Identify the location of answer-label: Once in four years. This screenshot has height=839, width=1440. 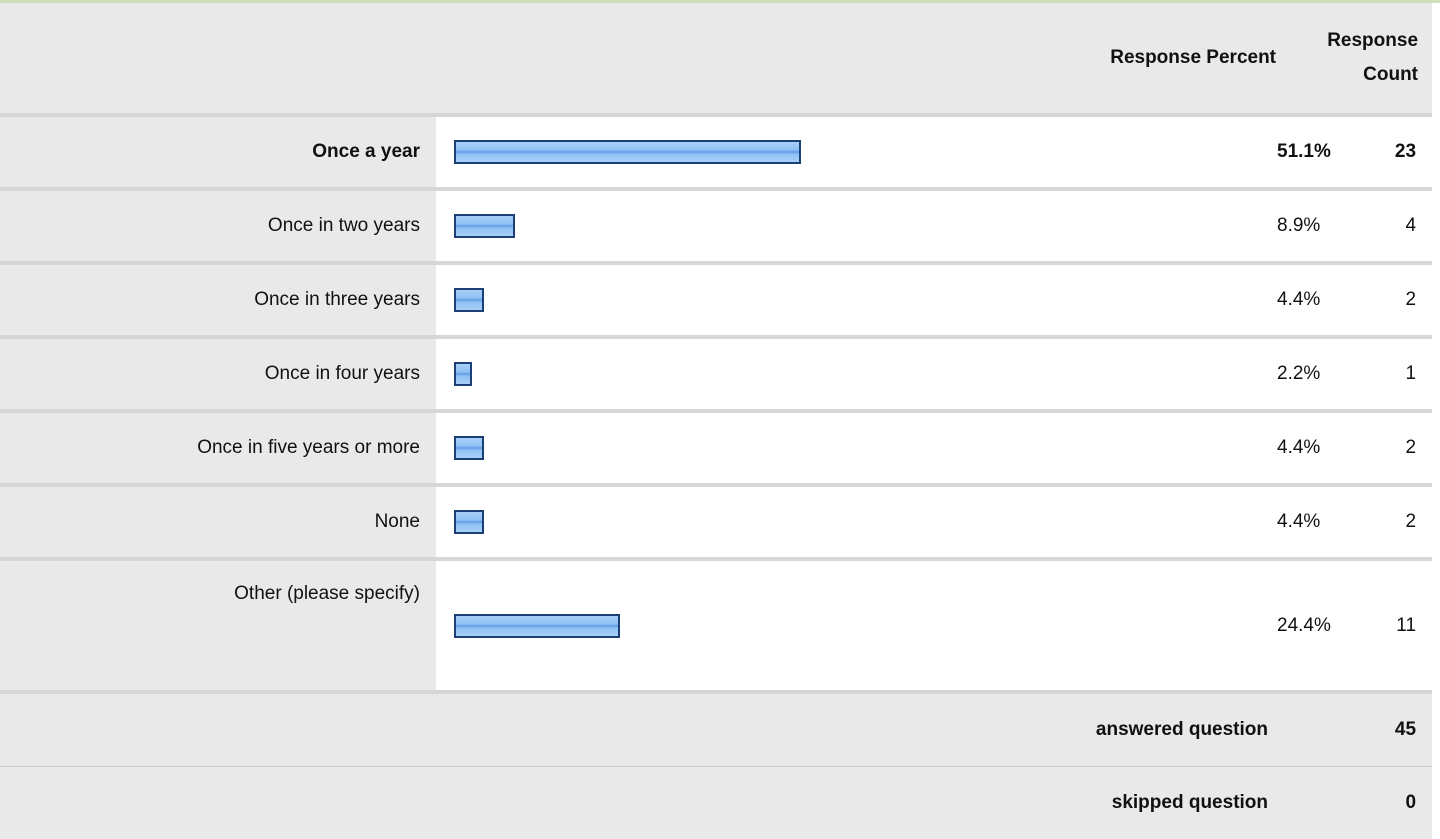
(218, 374).